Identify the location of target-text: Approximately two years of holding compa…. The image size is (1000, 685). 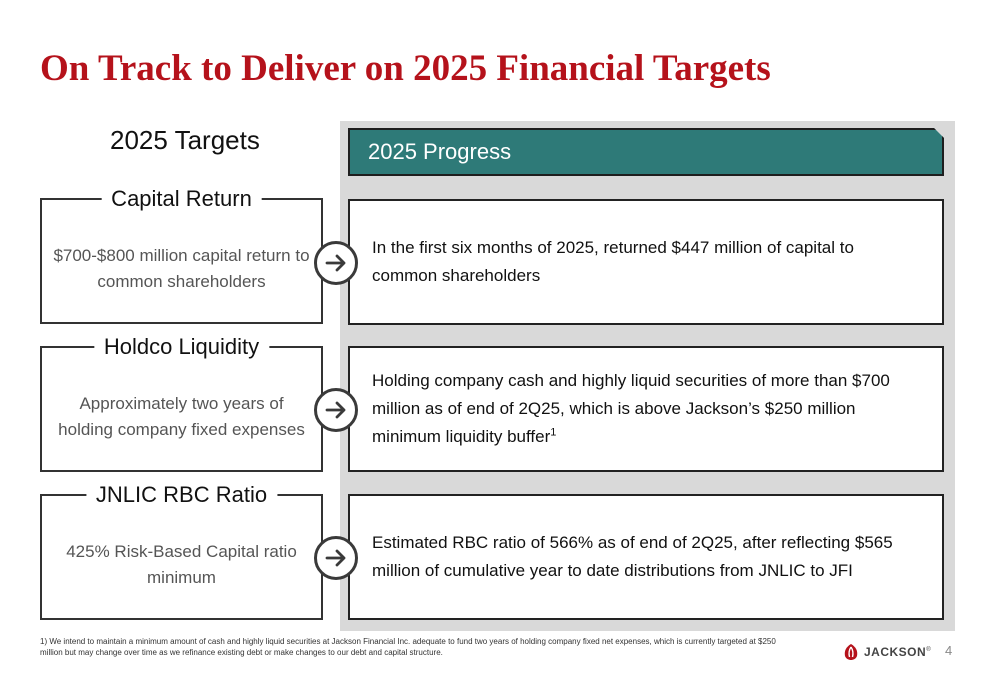
(181, 416).